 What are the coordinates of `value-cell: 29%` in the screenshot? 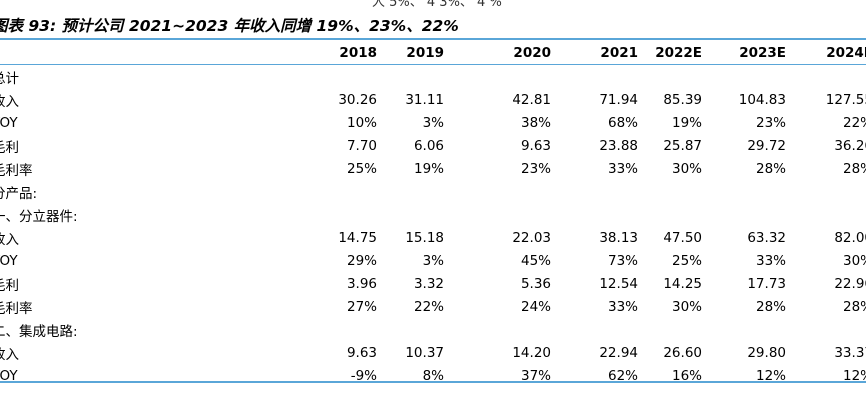 It's located at (361, 260).